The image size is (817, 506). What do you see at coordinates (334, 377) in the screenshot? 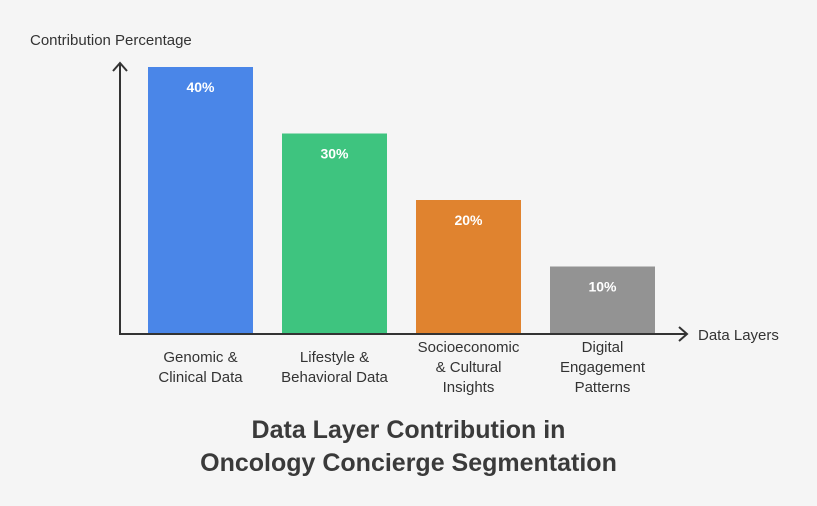
I see `category-label-lifestyle-and-behavioral-data-line-2: Behavioral Data` at bounding box center [334, 377].